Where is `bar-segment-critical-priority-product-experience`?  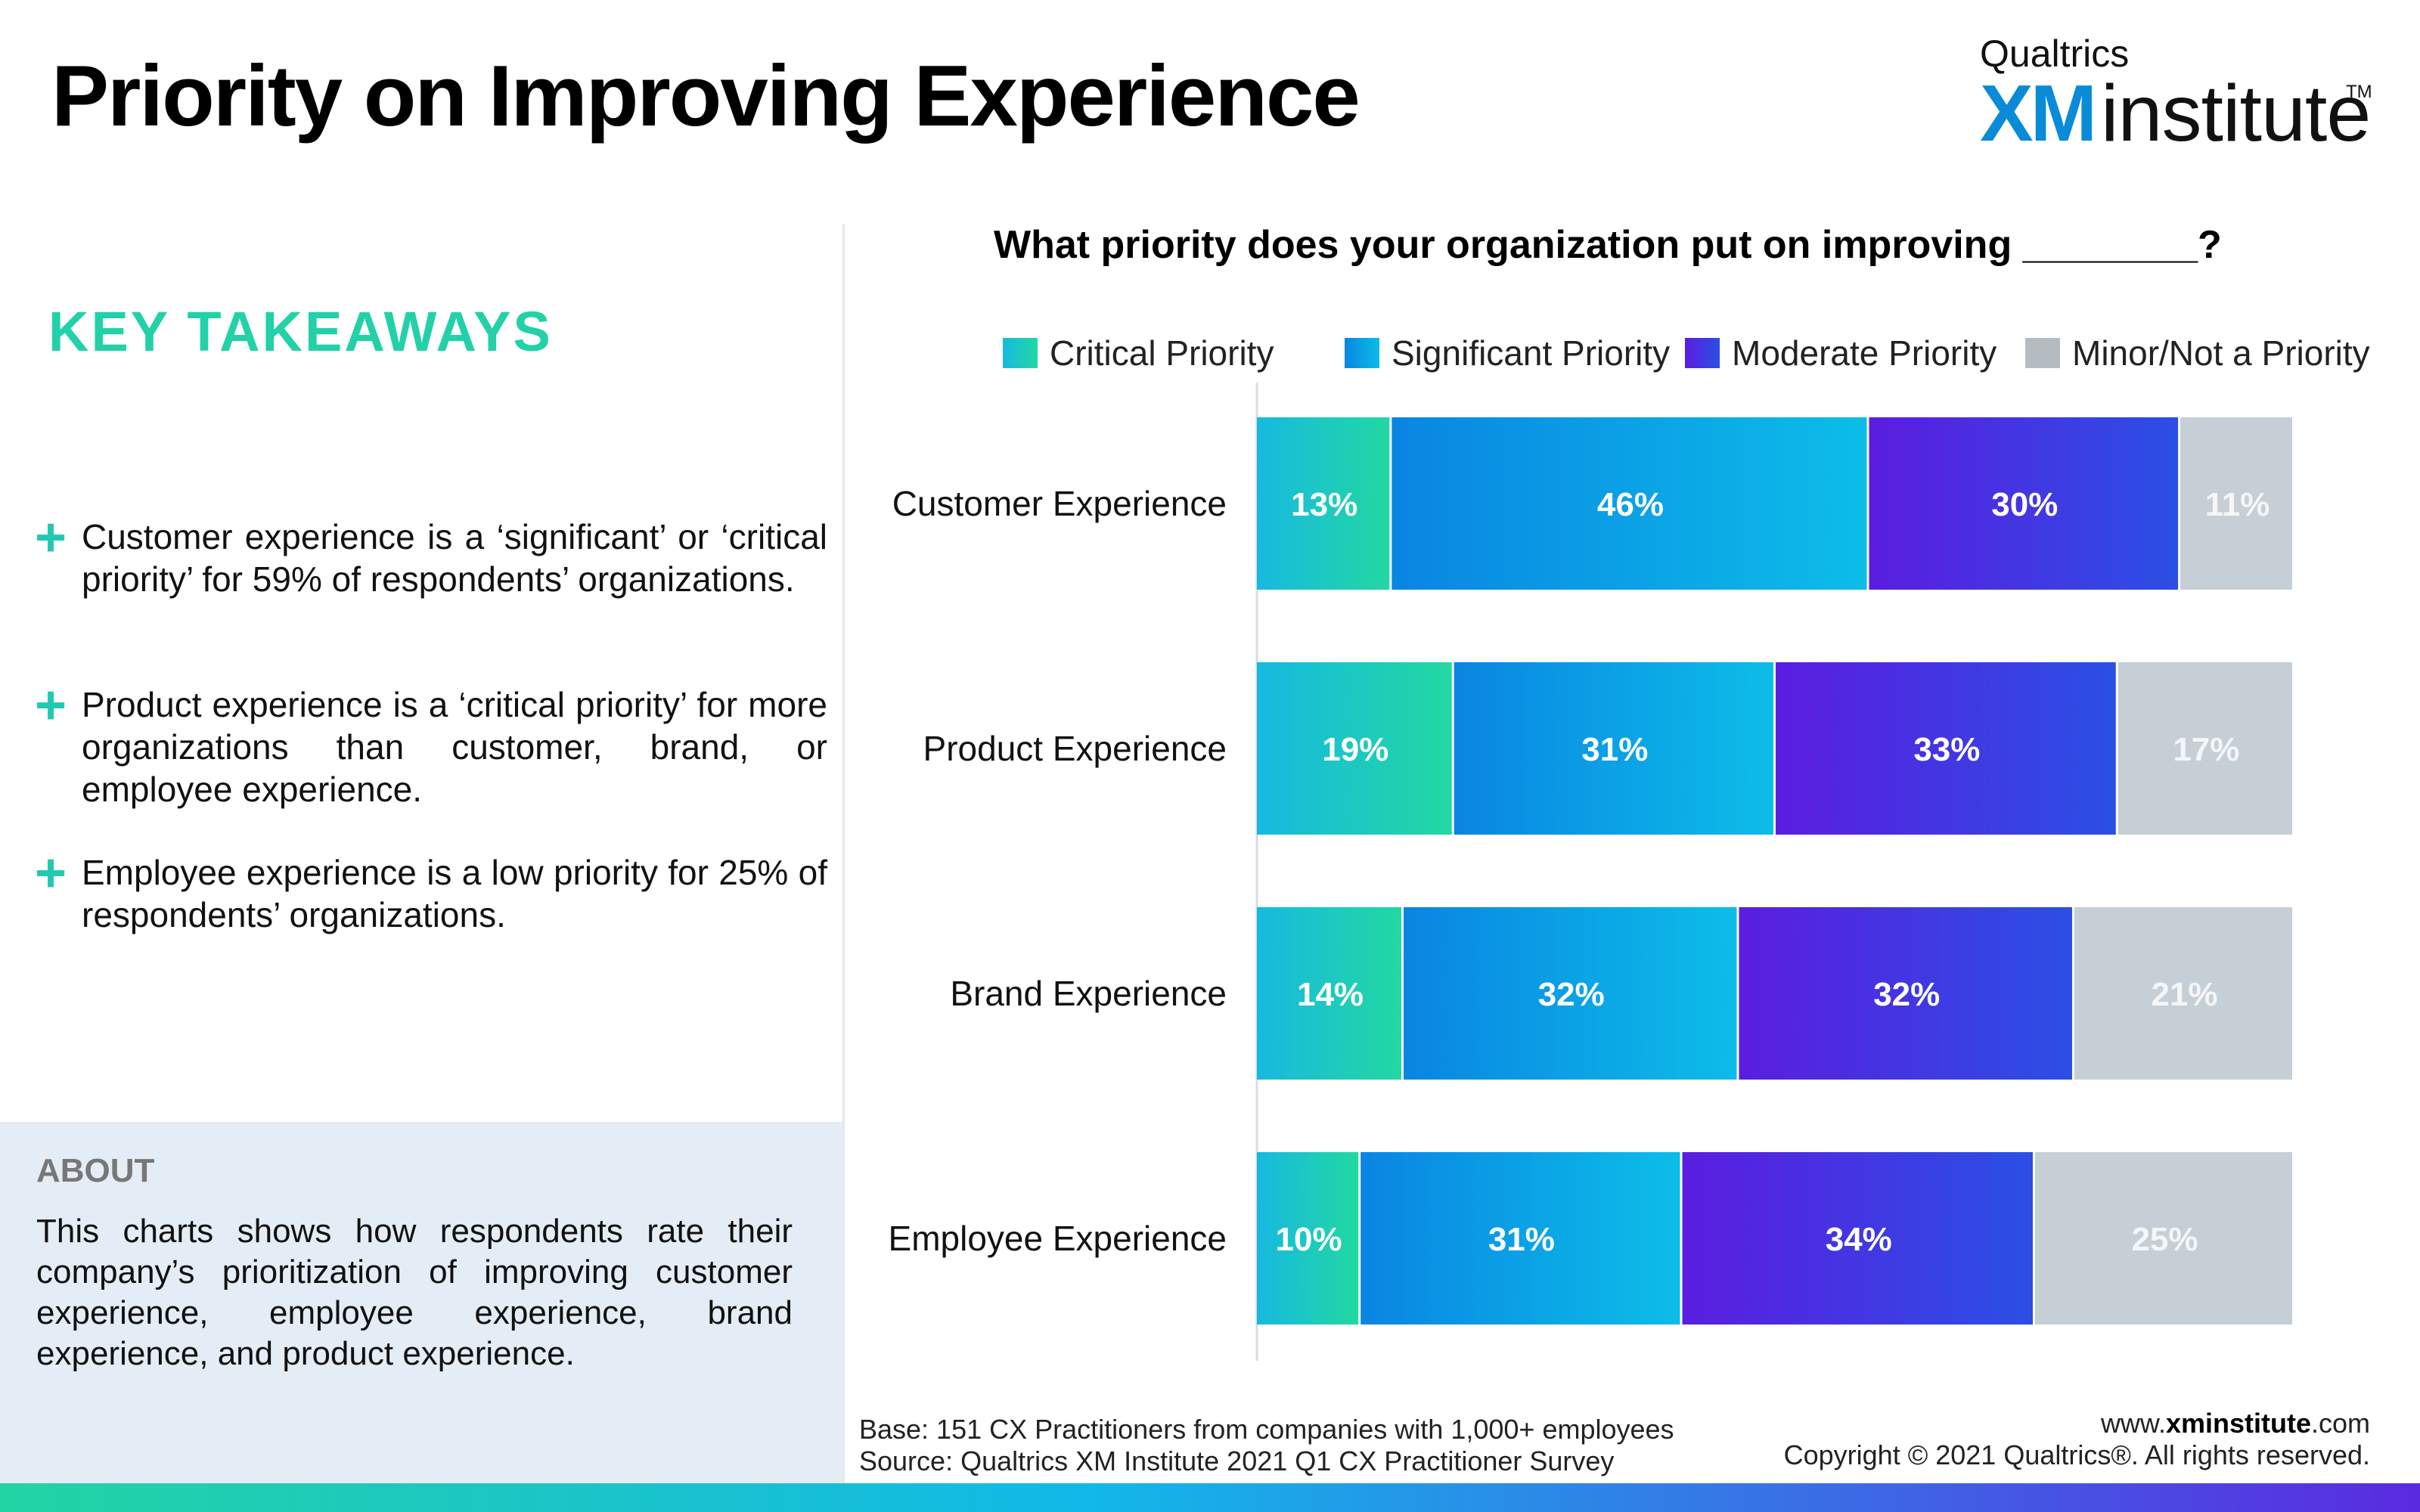 bar-segment-critical-priority-product-experience is located at coordinates (1354, 748).